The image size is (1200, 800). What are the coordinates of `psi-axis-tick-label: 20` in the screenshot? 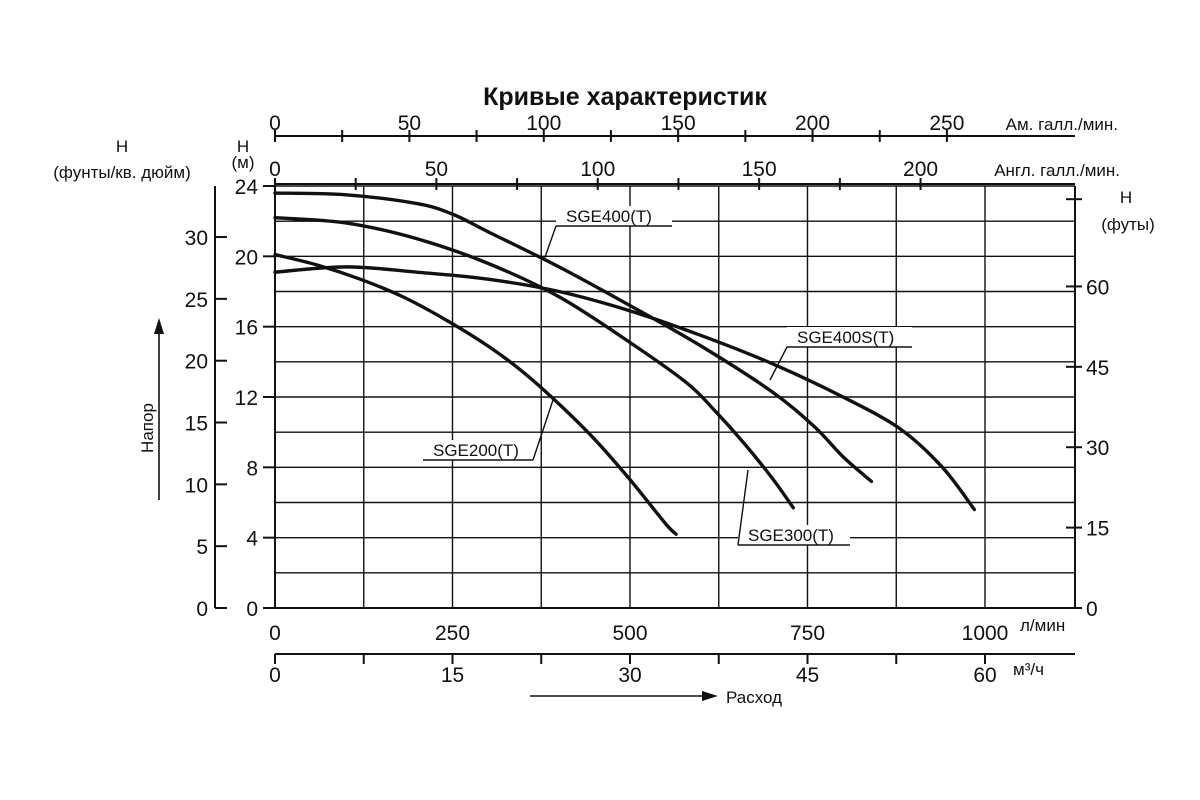 It's located at (196, 362).